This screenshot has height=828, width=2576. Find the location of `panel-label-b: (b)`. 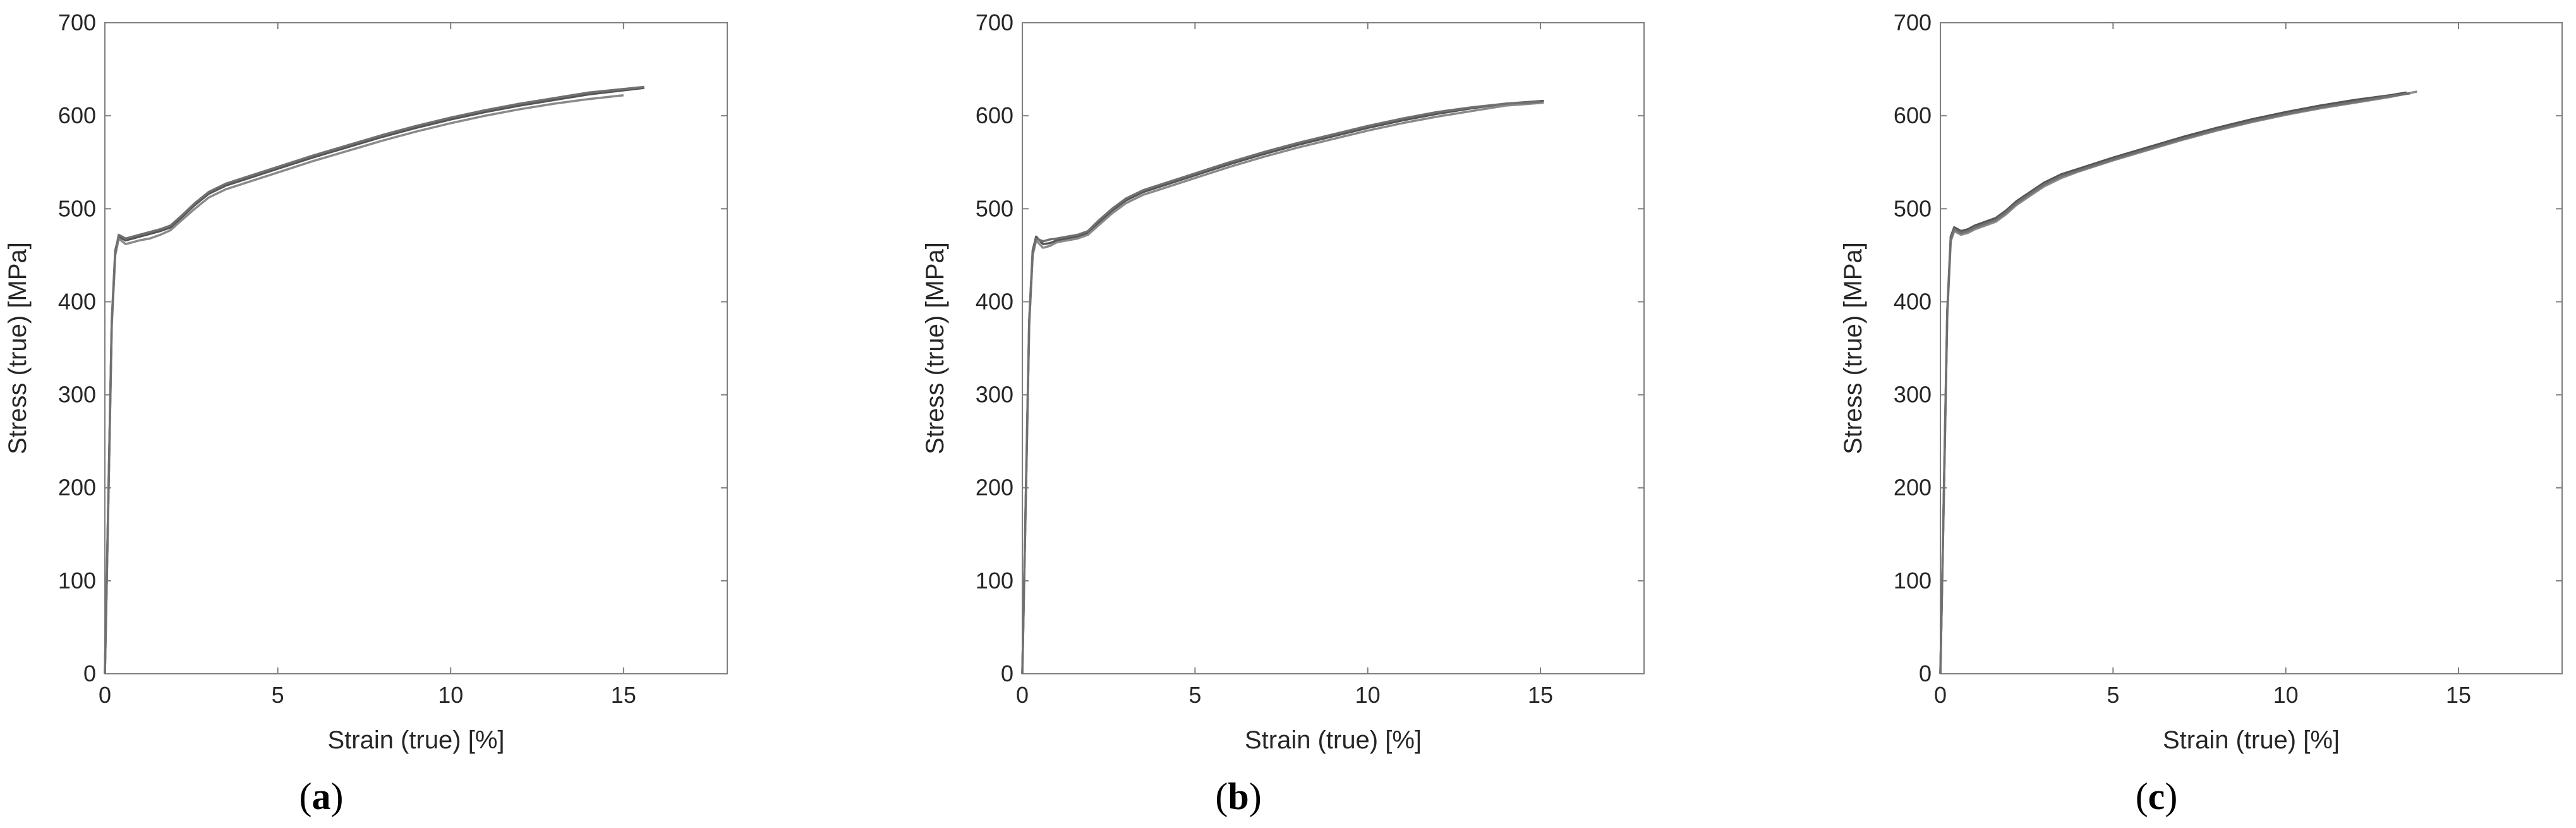

panel-label-b: (b) is located at coordinates (1238, 796).